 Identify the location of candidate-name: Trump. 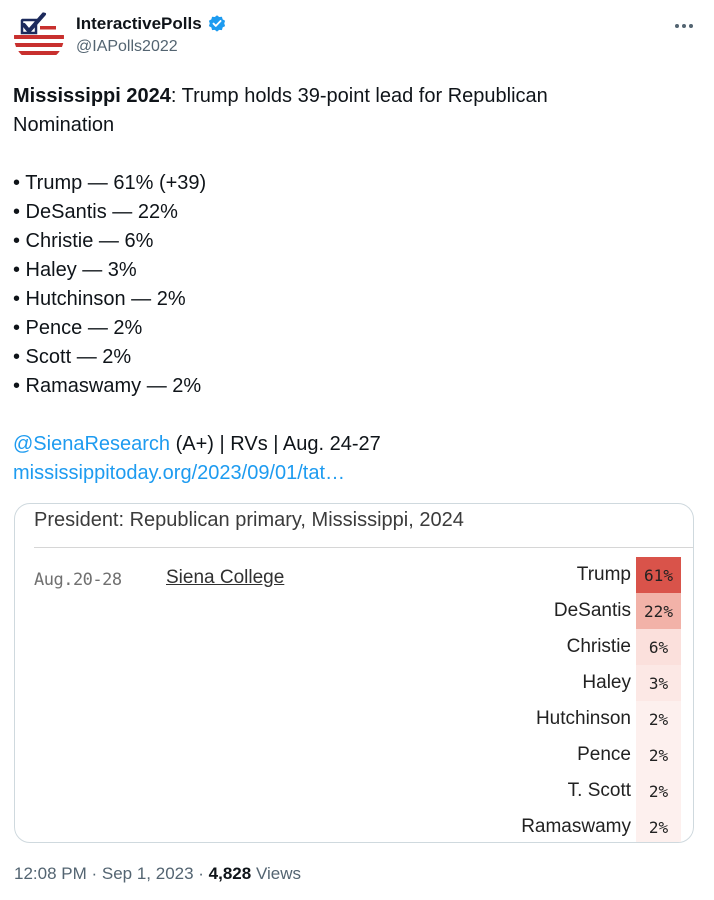
(603, 574).